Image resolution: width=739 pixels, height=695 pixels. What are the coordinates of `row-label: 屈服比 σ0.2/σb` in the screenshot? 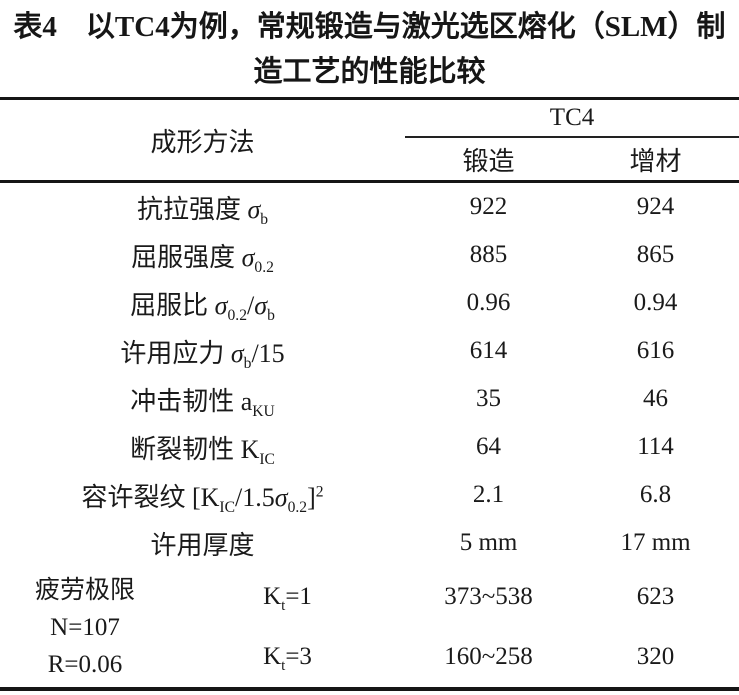 It's located at (202, 307).